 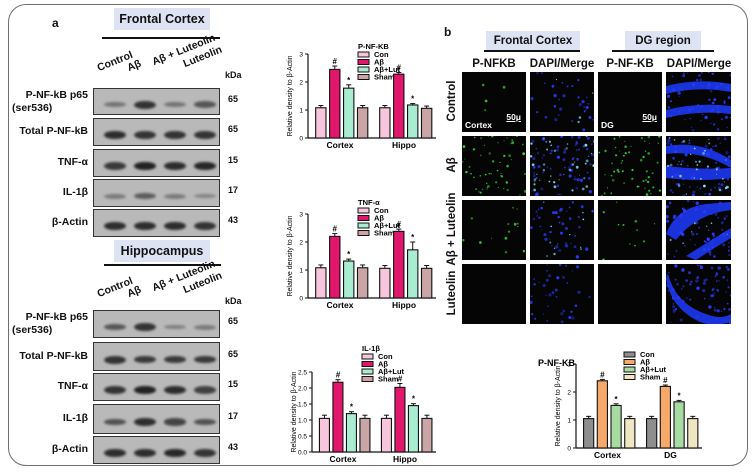 I want to click on x-category-label: DG, so click(x=670, y=455).